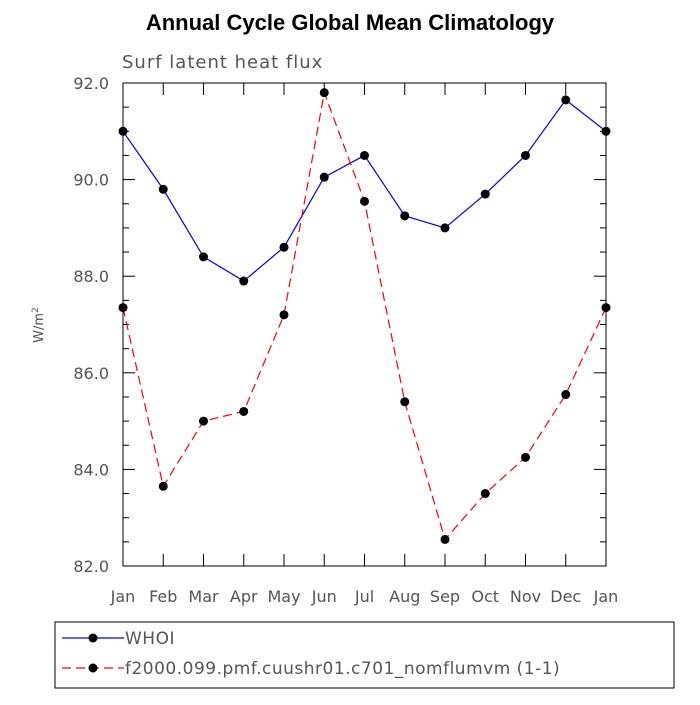 The height and width of the screenshot is (705, 700). Describe the element at coordinates (404, 596) in the screenshot. I see `x-tick-label: Aug` at that location.